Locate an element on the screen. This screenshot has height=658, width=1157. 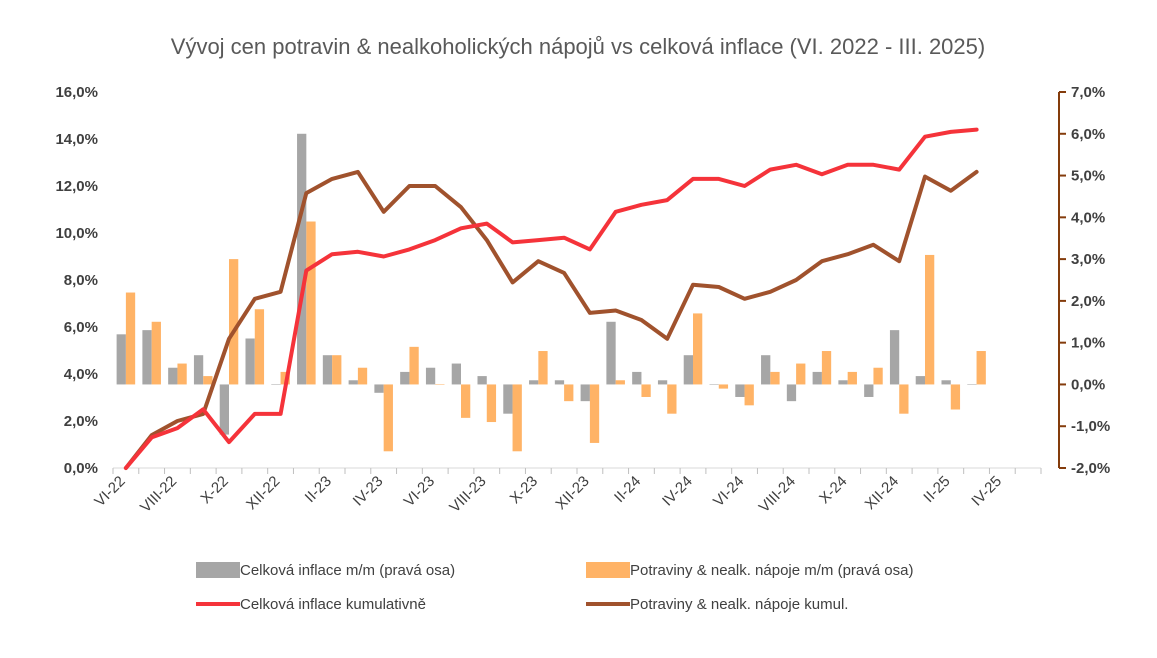
x-tick-label: VI-24 is located at coordinates (728, 491).